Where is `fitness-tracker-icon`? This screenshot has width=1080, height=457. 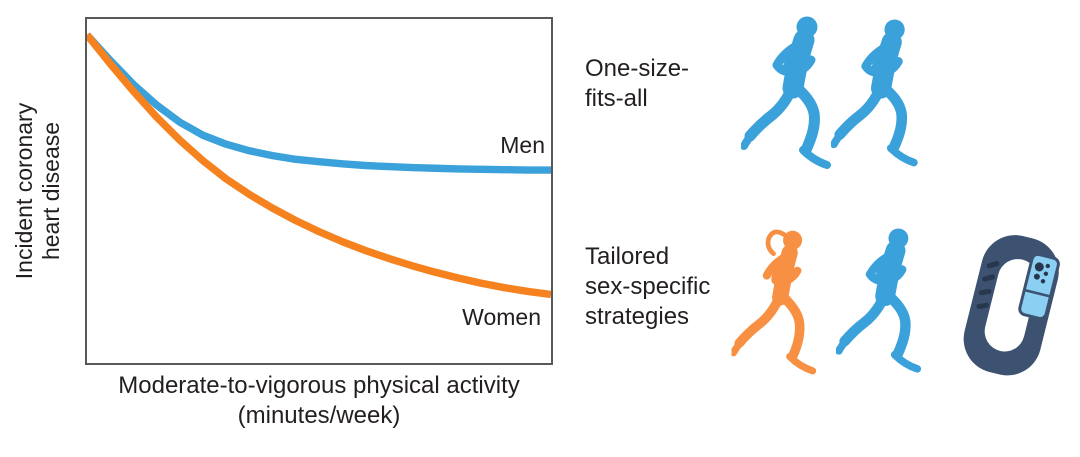
fitness-tracker-icon is located at coordinates (1010, 306).